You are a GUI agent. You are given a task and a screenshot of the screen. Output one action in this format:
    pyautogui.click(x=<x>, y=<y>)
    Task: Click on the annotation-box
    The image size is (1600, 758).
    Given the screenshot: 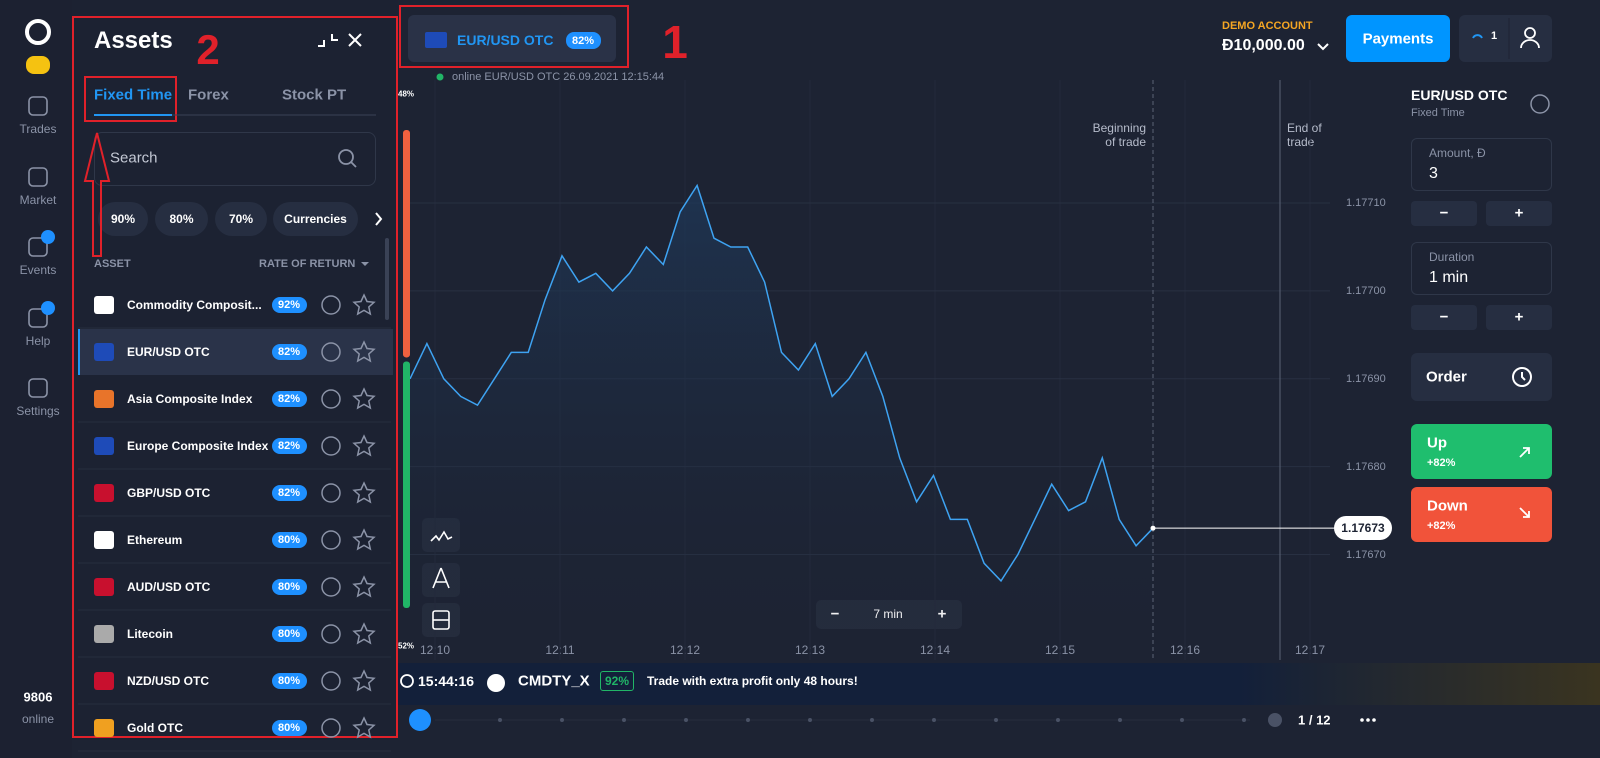 What is the action you would take?
    pyautogui.click(x=514, y=36)
    